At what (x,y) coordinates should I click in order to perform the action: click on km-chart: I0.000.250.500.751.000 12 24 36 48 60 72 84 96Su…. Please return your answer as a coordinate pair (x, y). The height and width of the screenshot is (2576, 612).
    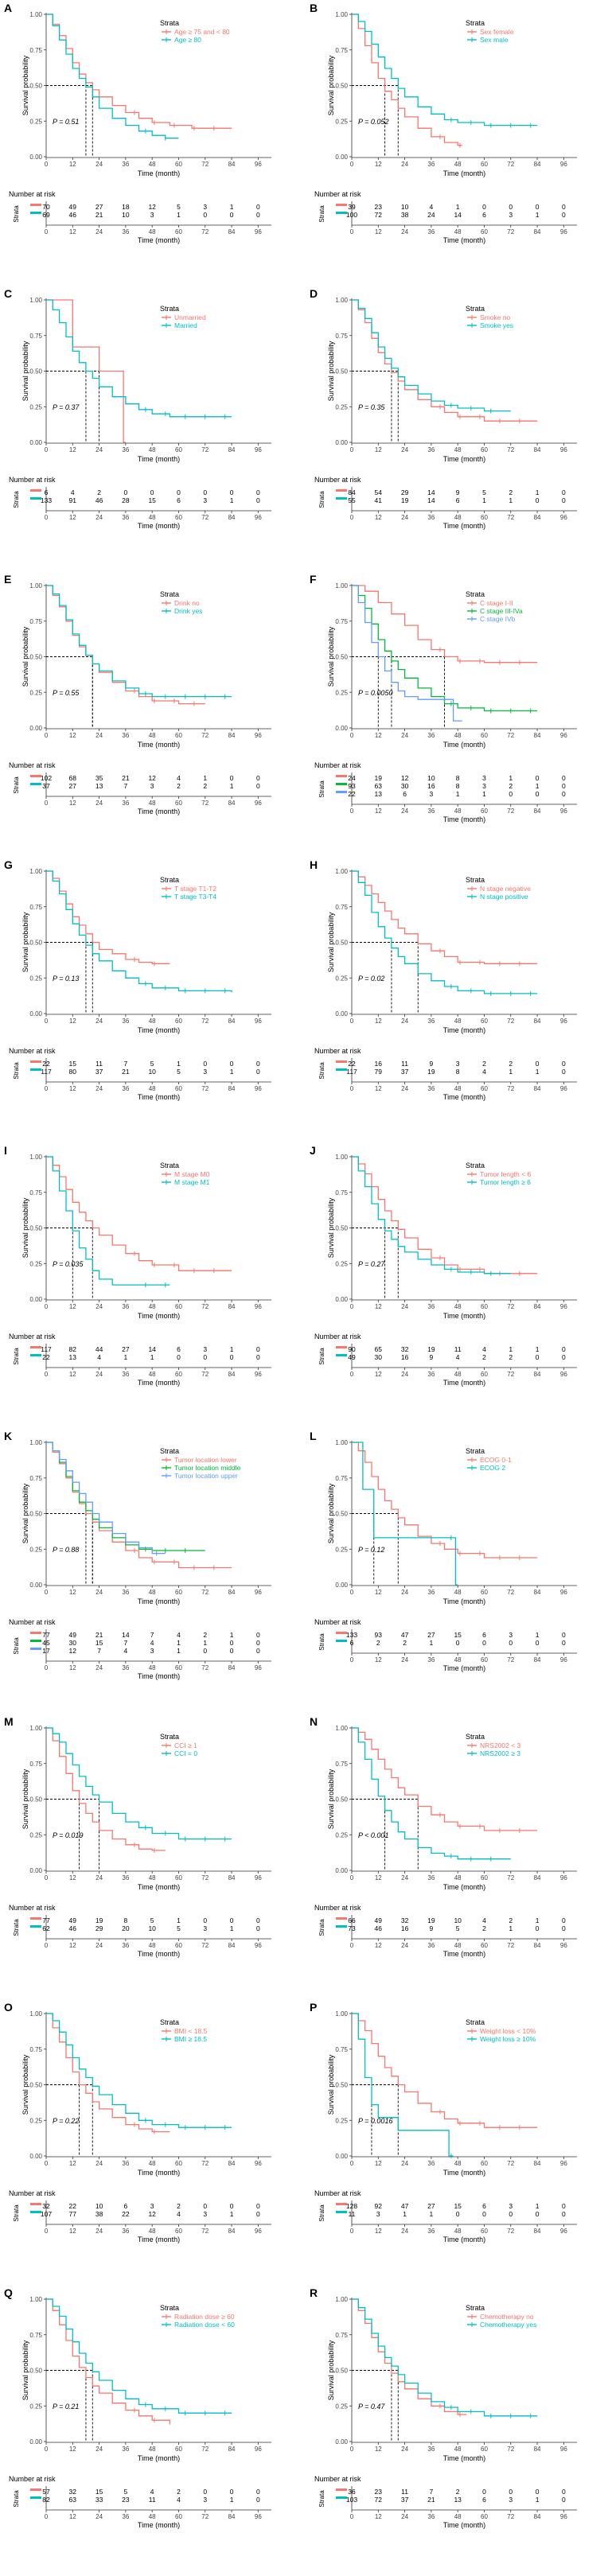
    Looking at the image, I should click on (137, 1266).